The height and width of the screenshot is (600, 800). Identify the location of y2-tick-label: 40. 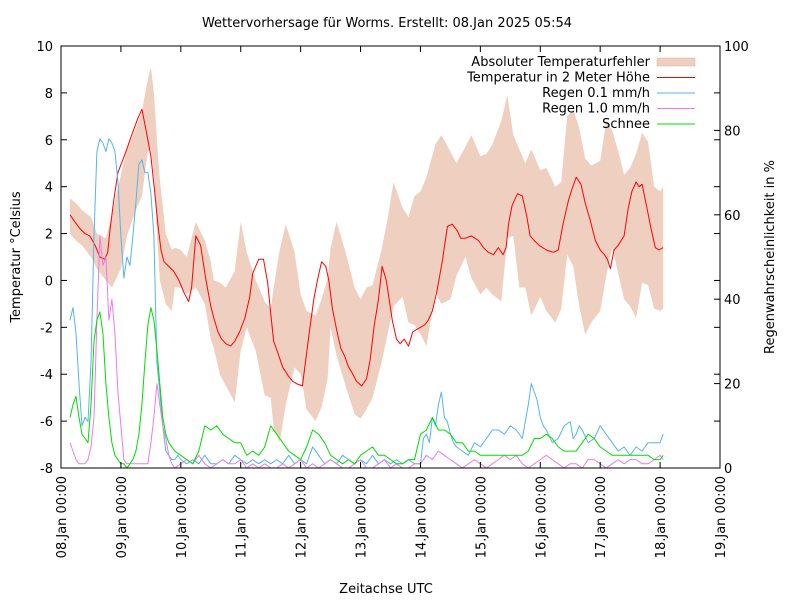
(732, 300).